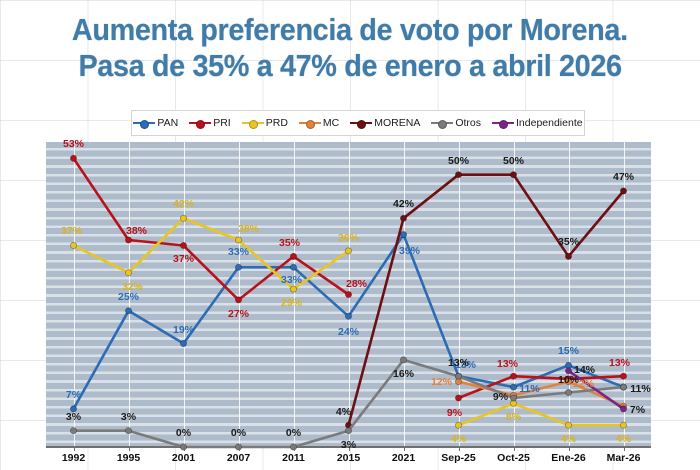 The height and width of the screenshot is (470, 700). What do you see at coordinates (348, 237) in the screenshot?
I see `data-label: 36%` at bounding box center [348, 237].